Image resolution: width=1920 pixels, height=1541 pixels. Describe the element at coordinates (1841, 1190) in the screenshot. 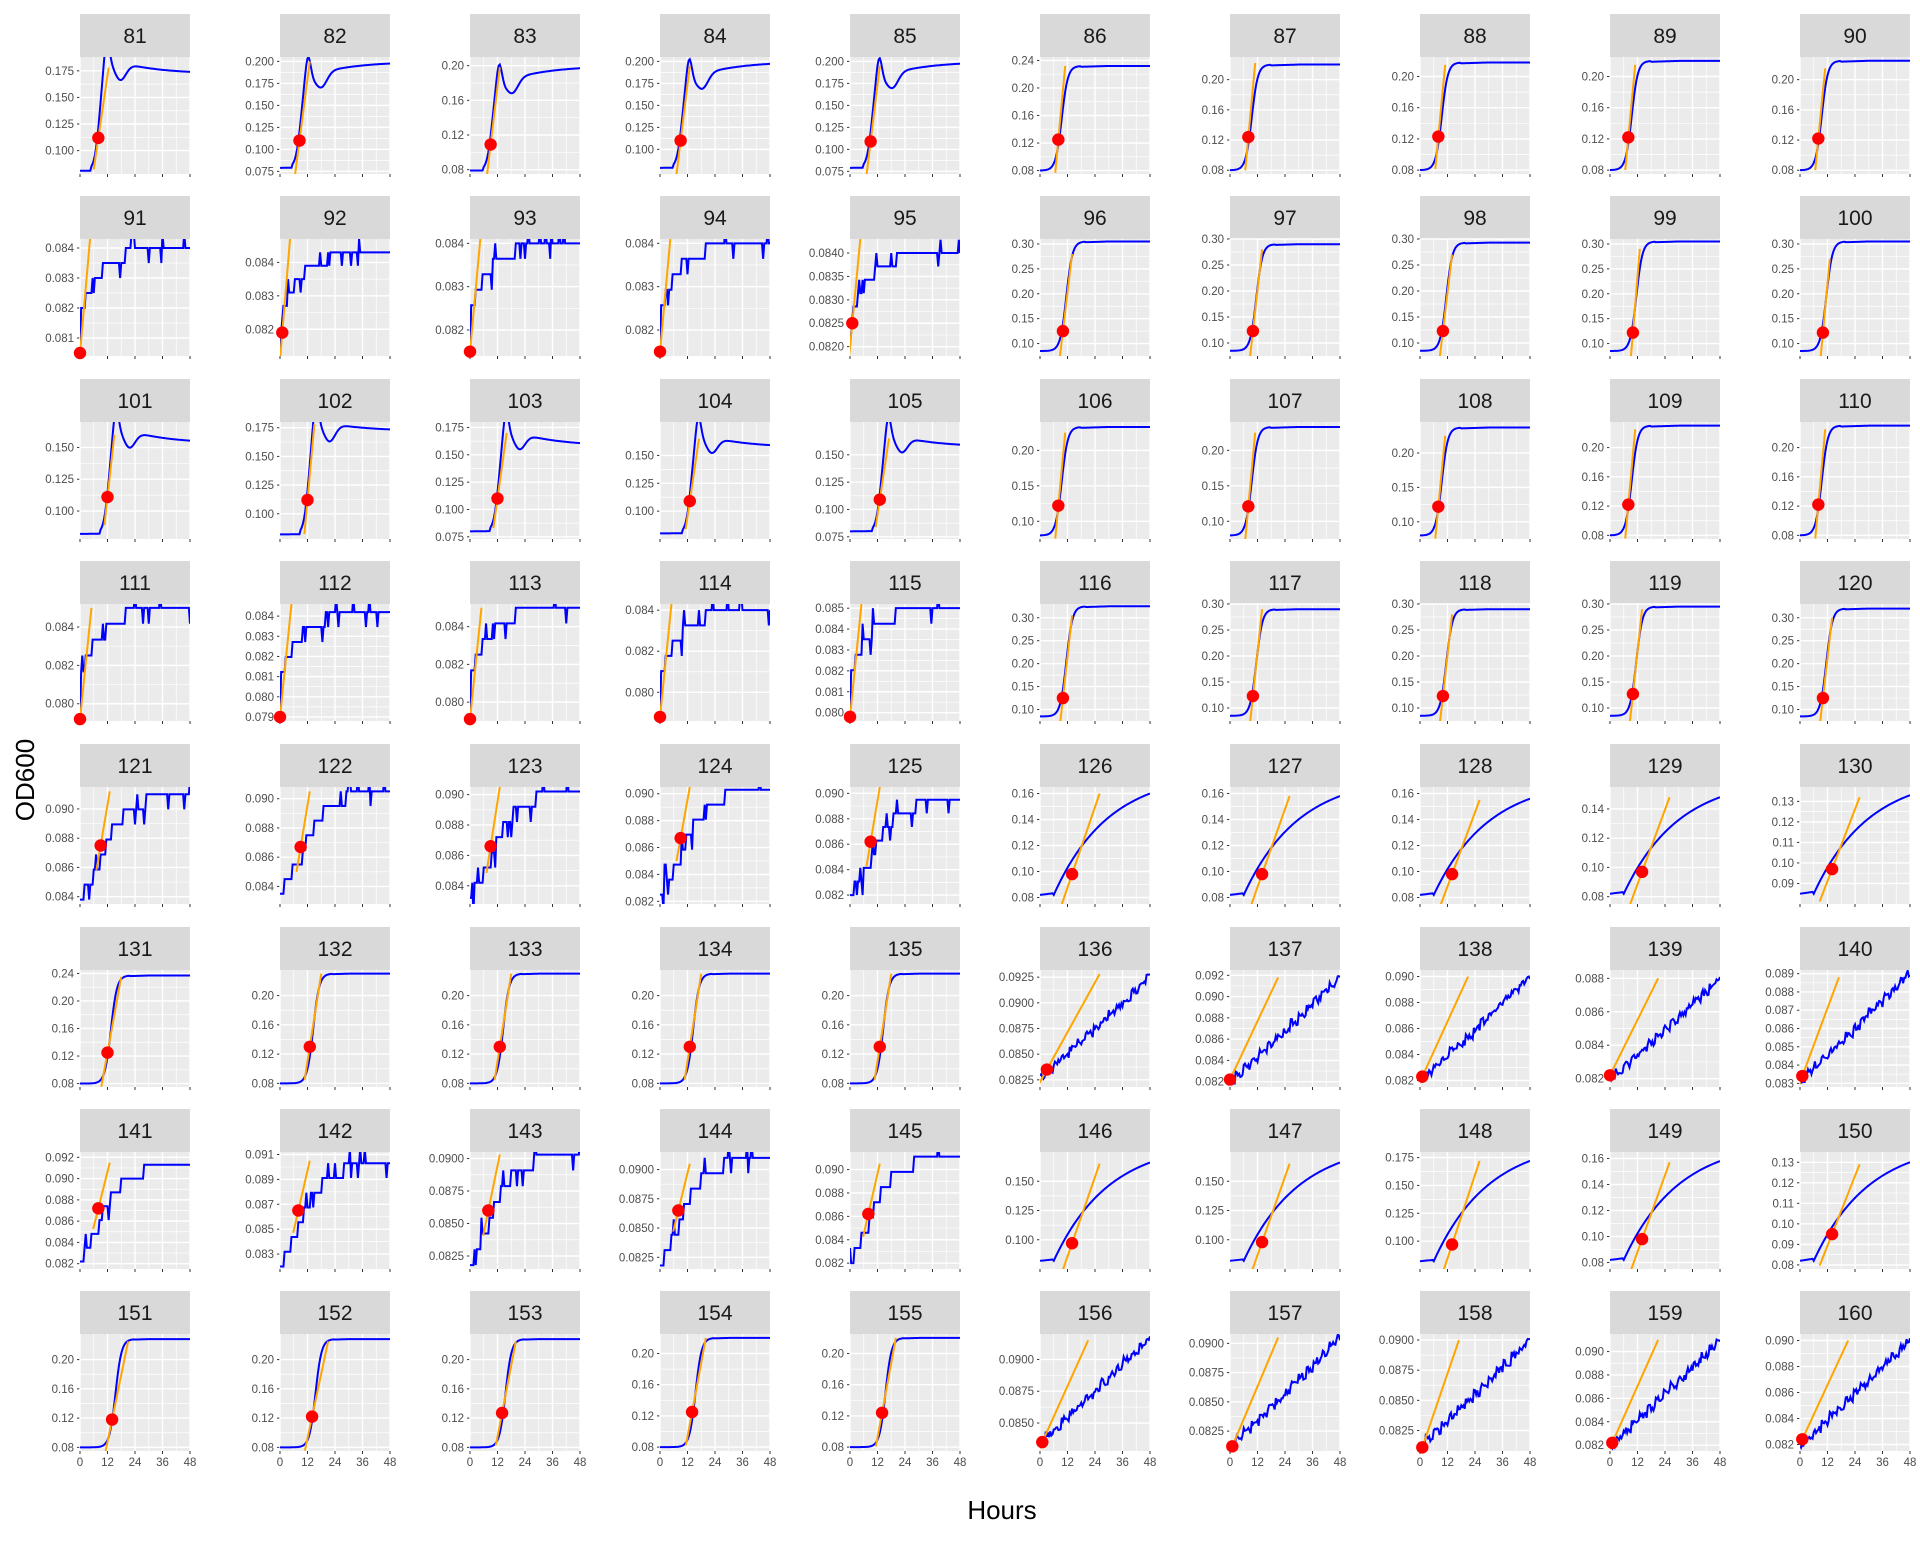

I see `facet-panel-150: 150 0.08 0.09 0.10 0.11 0.12 0.13` at that location.